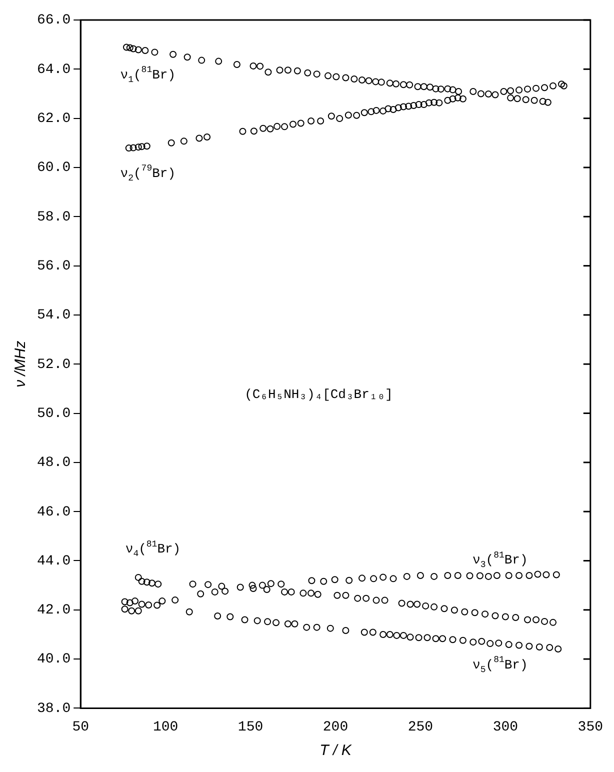 The width and height of the screenshot is (614, 772). Describe the element at coordinates (53, 561) in the screenshot. I see `y-tick-label: 44.0` at that location.